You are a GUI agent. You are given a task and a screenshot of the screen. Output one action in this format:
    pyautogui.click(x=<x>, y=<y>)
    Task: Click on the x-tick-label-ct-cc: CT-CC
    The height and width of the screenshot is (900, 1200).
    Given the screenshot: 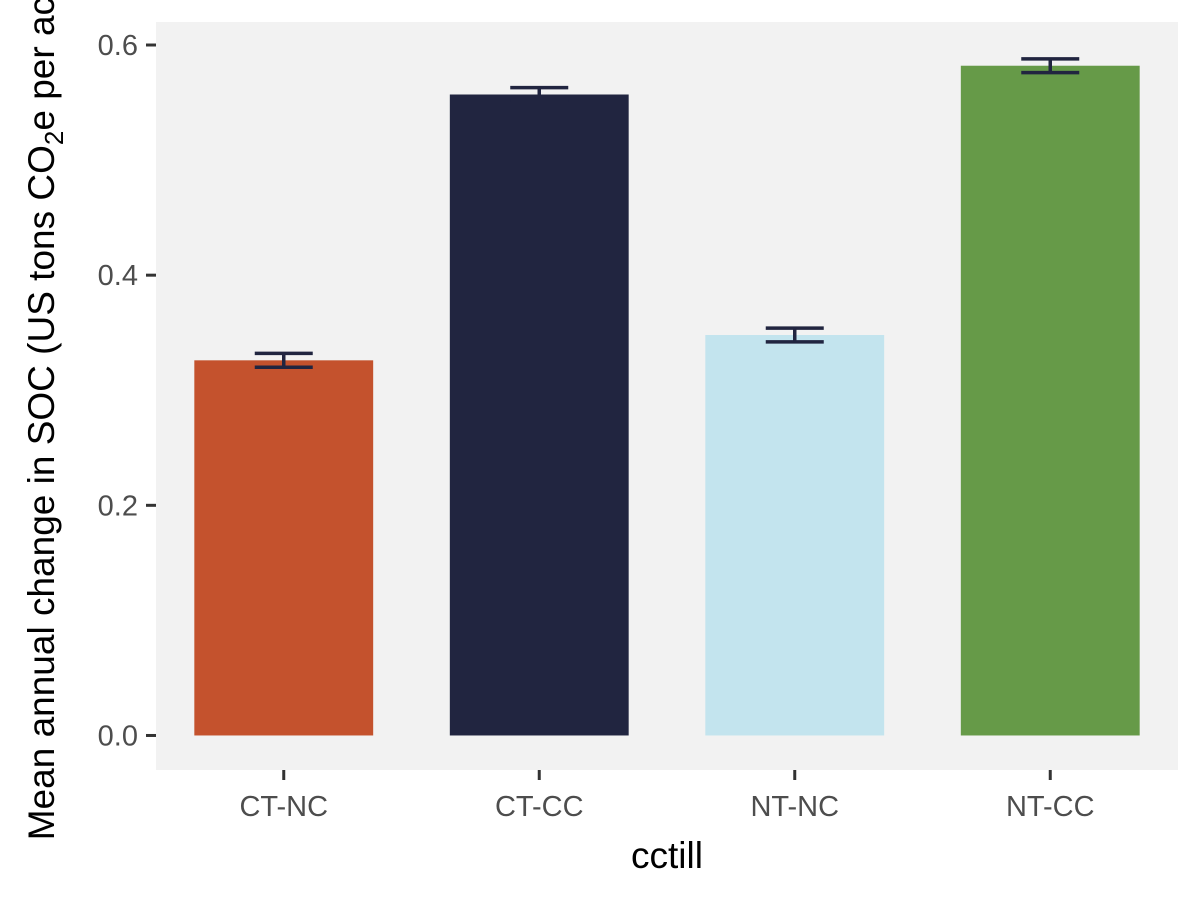 What is the action you would take?
    pyautogui.click(x=539, y=807)
    